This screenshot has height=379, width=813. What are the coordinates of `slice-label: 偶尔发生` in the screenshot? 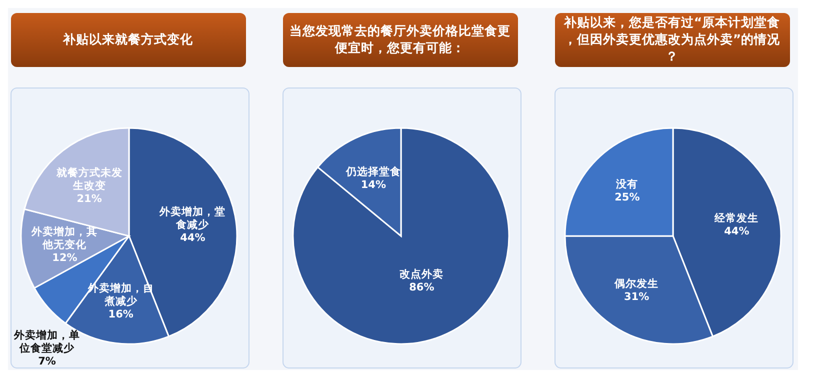 It's located at (636, 283).